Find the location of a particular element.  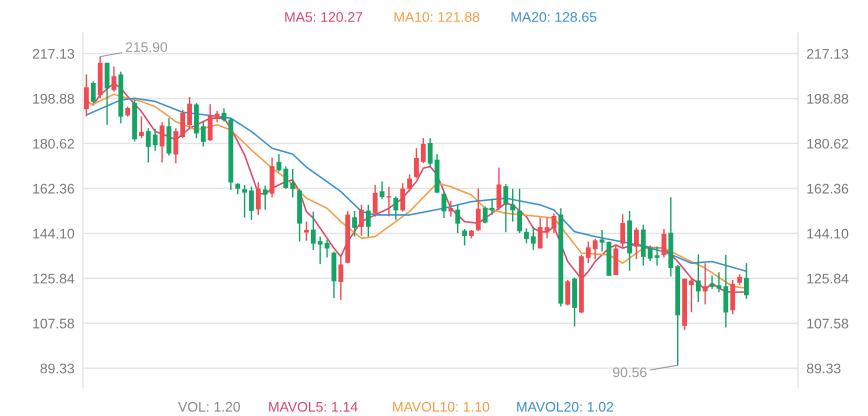

y-tick-label: 89.33 is located at coordinates (57, 369).